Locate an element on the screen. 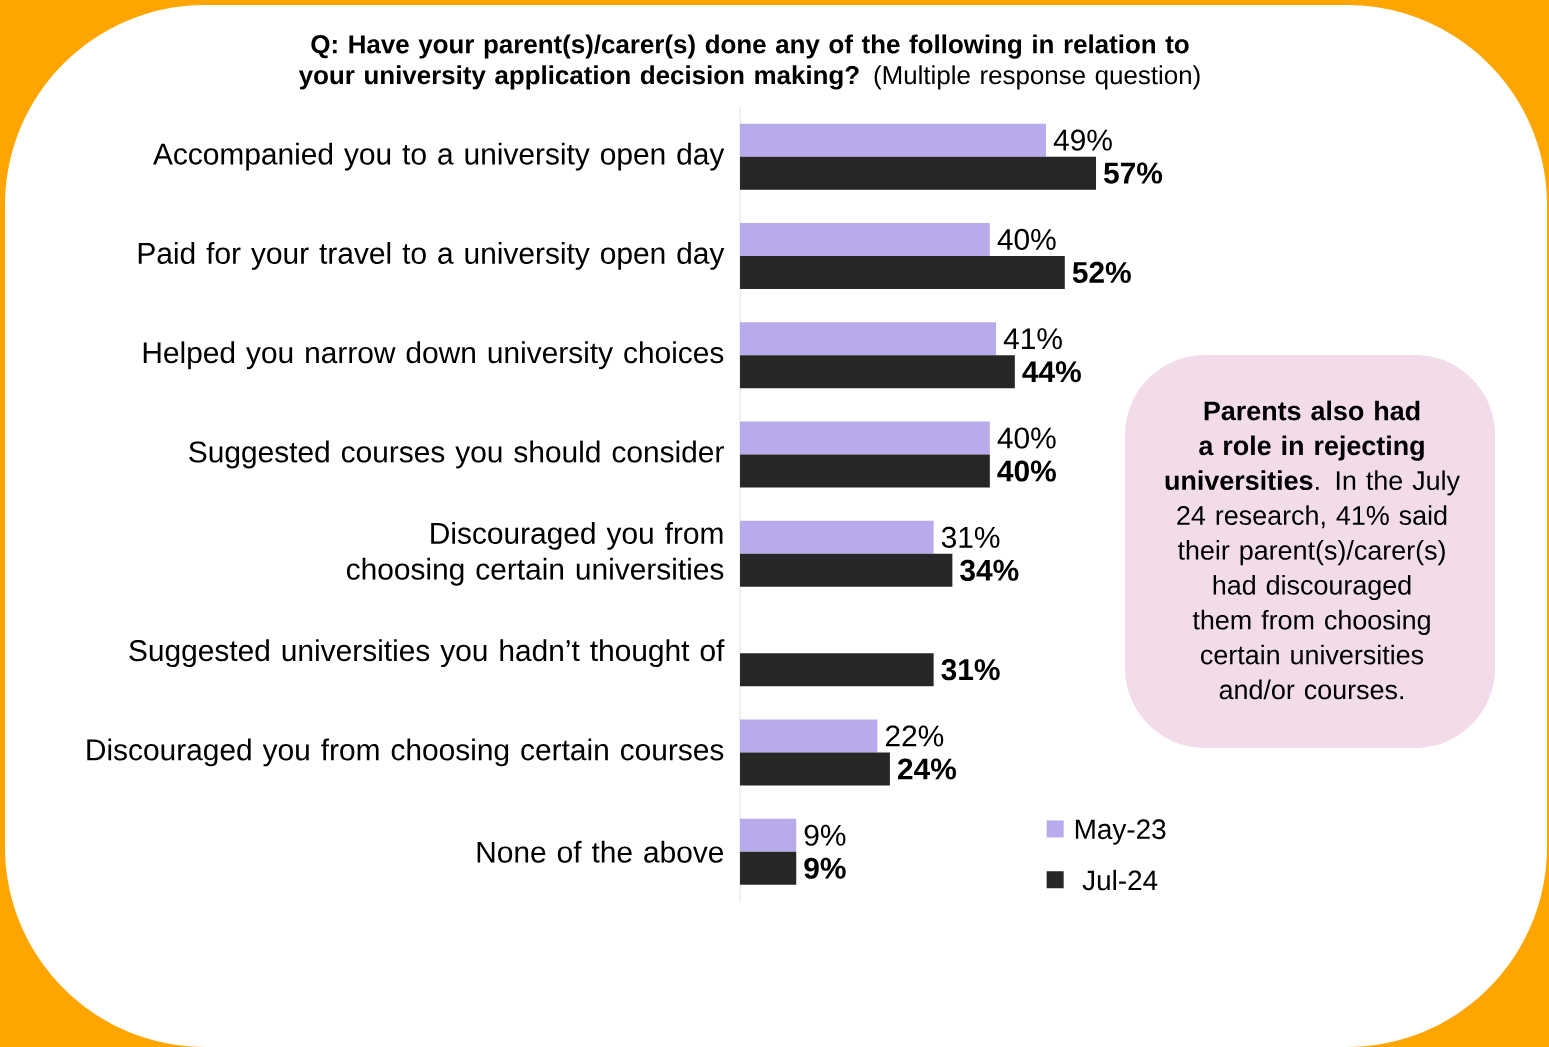 The image size is (1549, 1047). data-label: 24% is located at coordinates (926, 769).